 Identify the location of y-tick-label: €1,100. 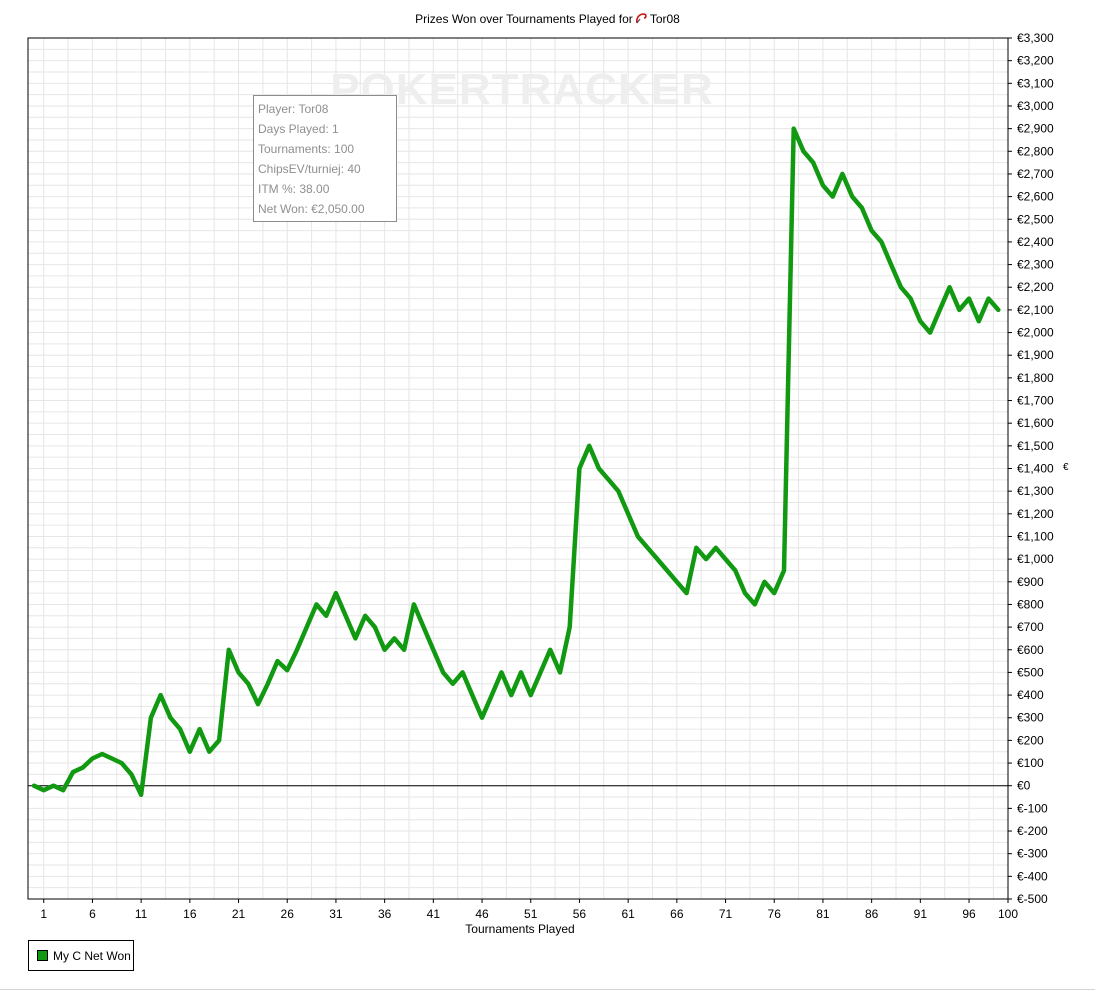
(1035, 536).